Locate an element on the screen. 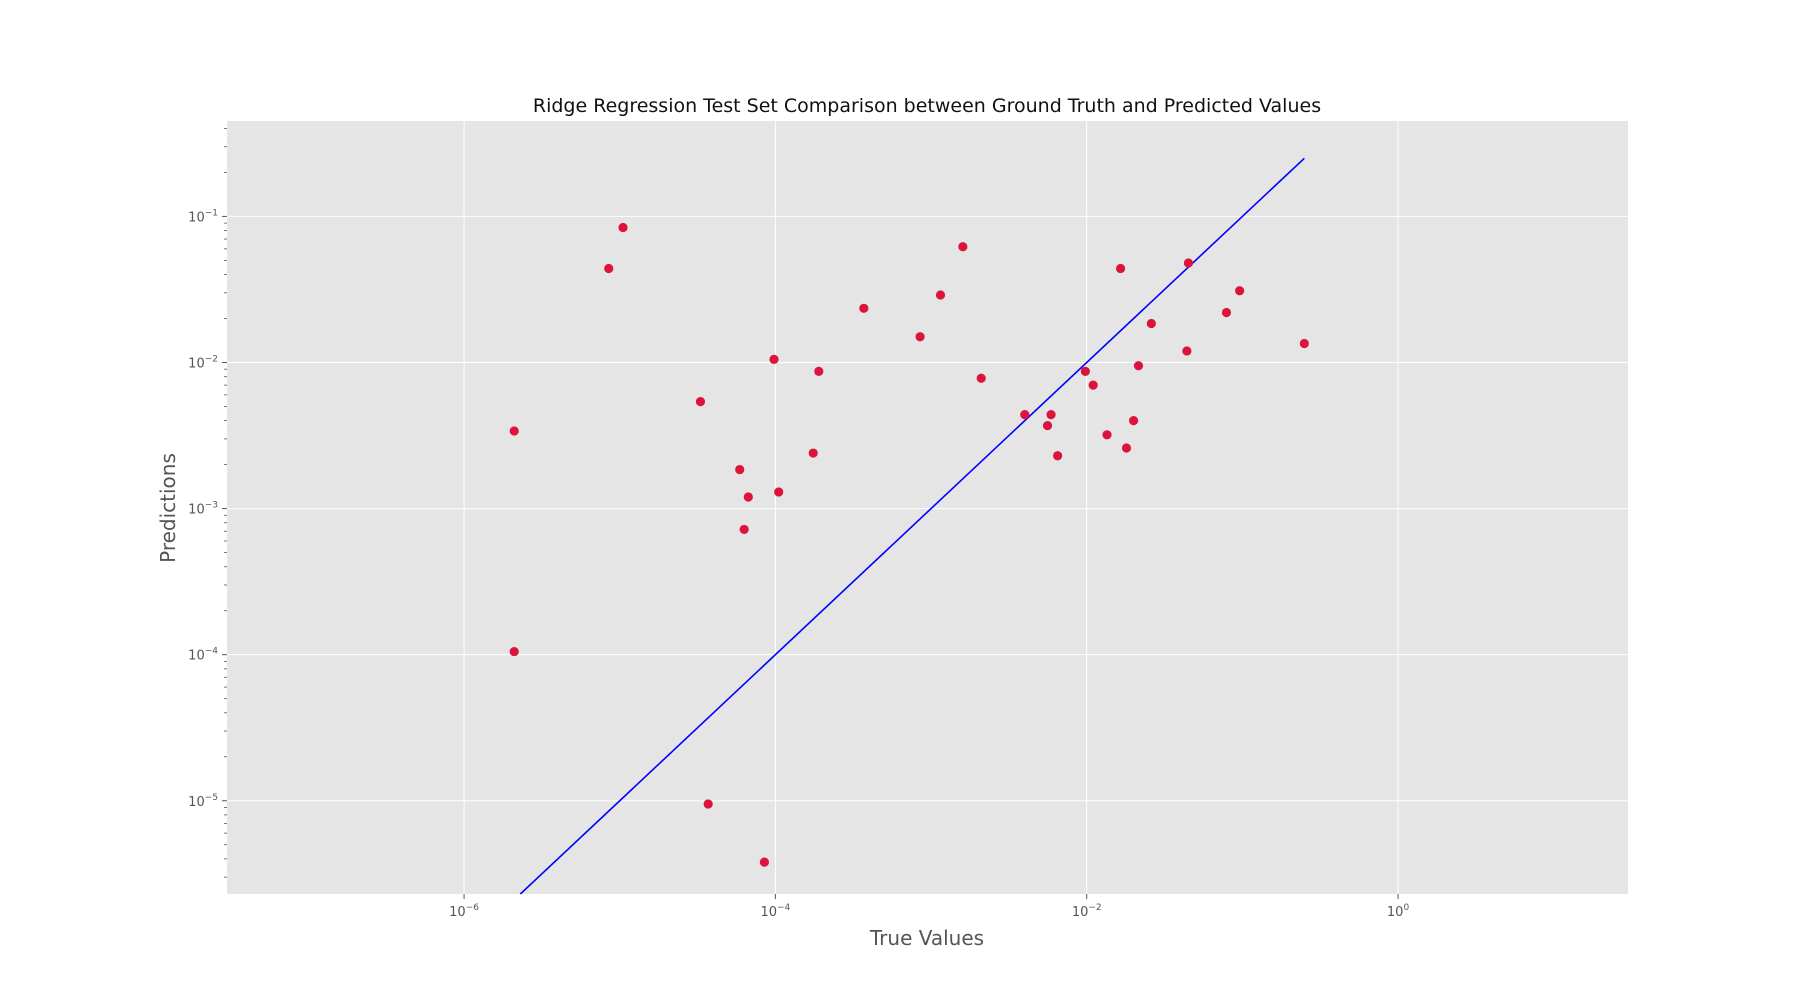  x-axis-ticks: 10⁻⁶ 10⁻⁴ 10⁻² 10⁰ is located at coordinates (929, 907).